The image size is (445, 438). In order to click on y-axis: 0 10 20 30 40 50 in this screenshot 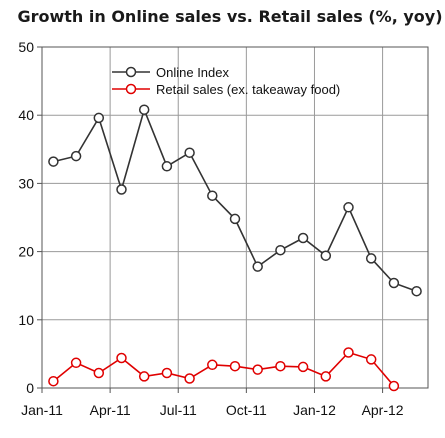, I will do `click(30, 217)`.